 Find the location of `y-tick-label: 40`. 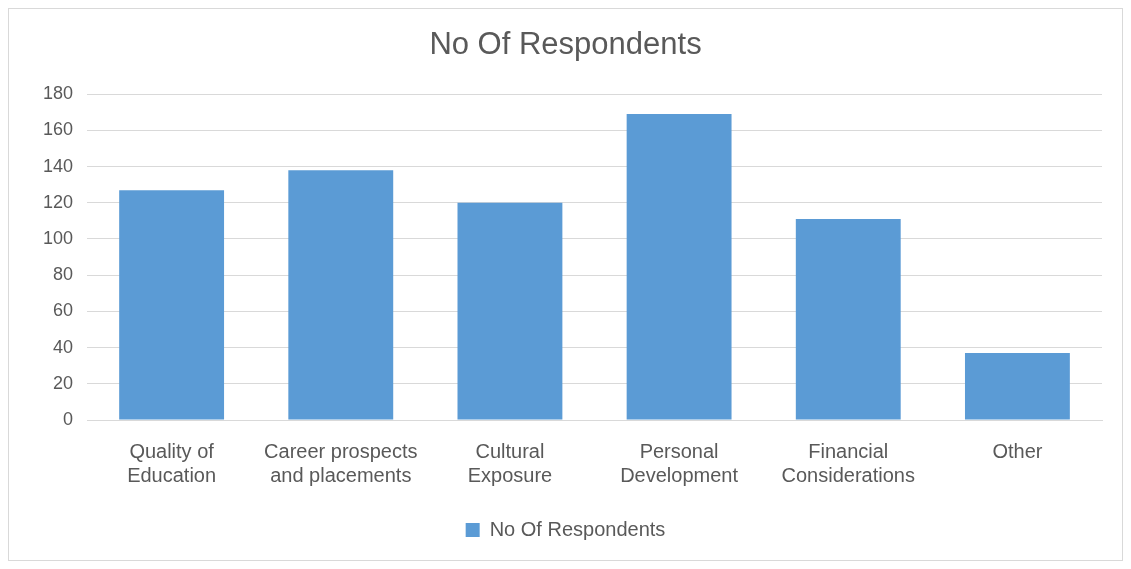

y-tick-label: 40 is located at coordinates (63, 346).